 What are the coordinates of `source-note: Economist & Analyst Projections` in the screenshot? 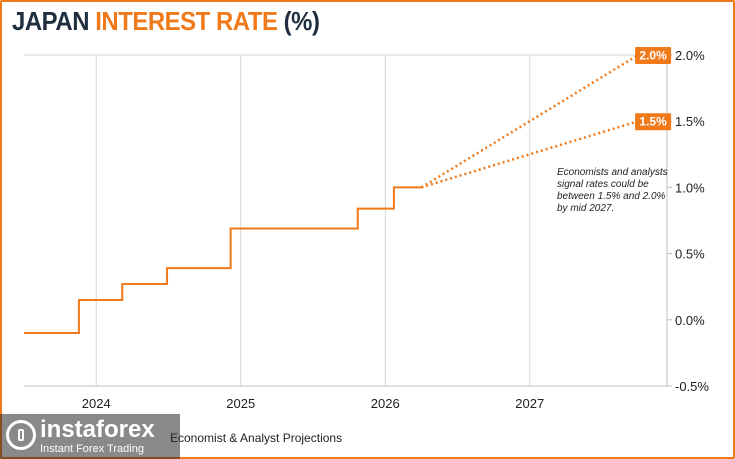 It's located at (256, 438).